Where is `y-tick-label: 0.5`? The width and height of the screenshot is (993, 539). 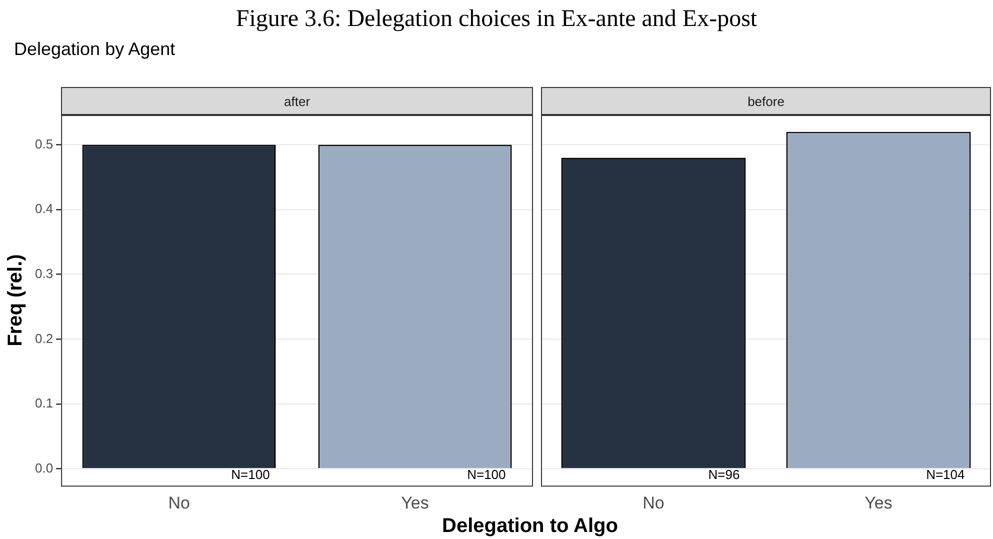
y-tick-label: 0.5 is located at coordinates (44, 144).